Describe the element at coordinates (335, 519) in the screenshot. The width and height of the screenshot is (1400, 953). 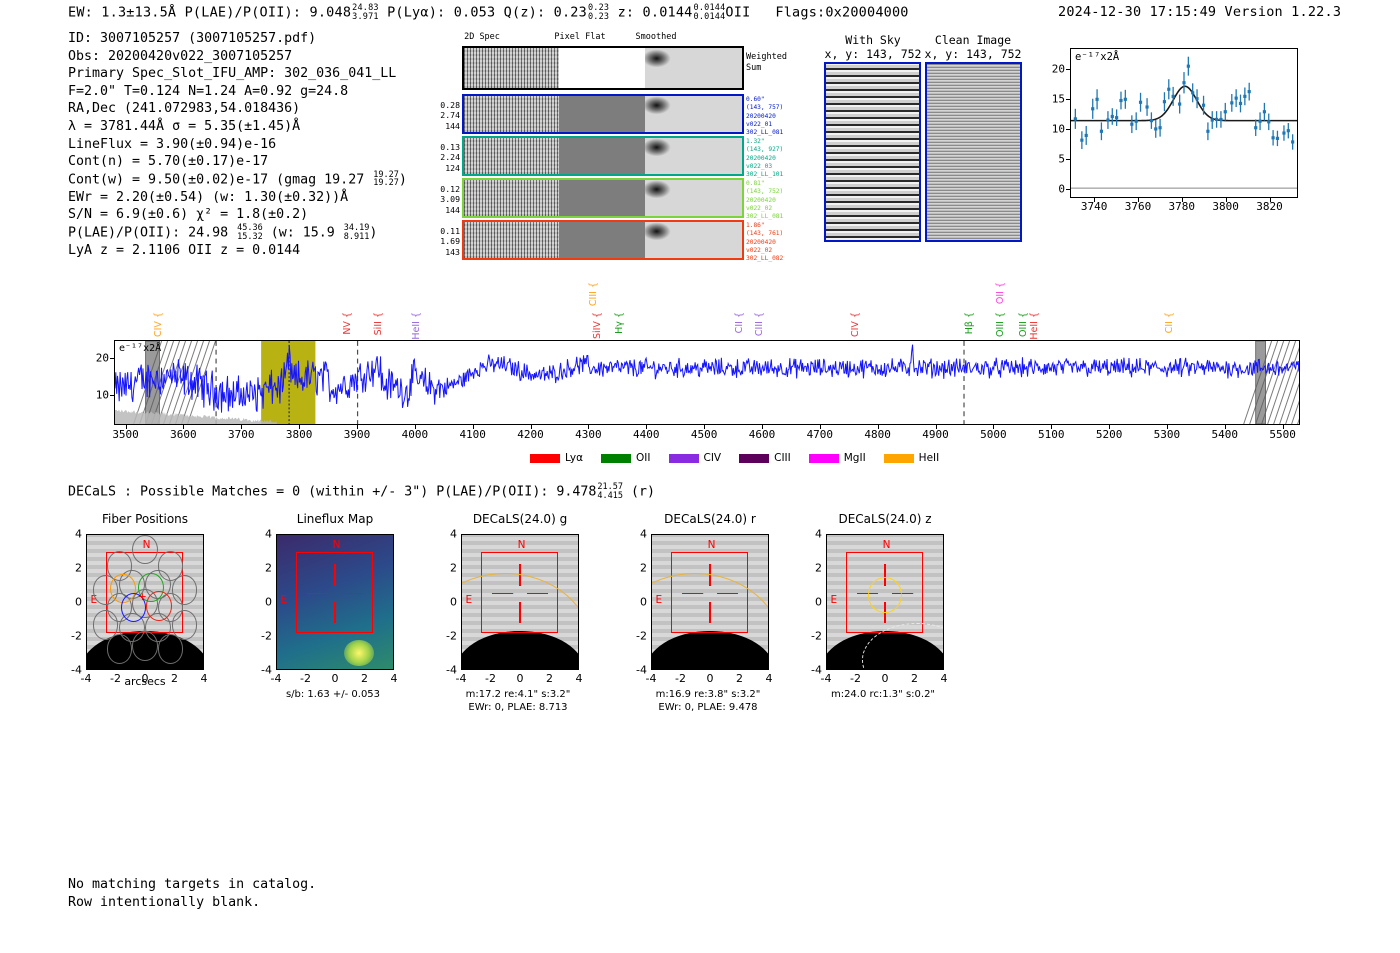
I see `decals-panel-title: Lineflux Map` at that location.